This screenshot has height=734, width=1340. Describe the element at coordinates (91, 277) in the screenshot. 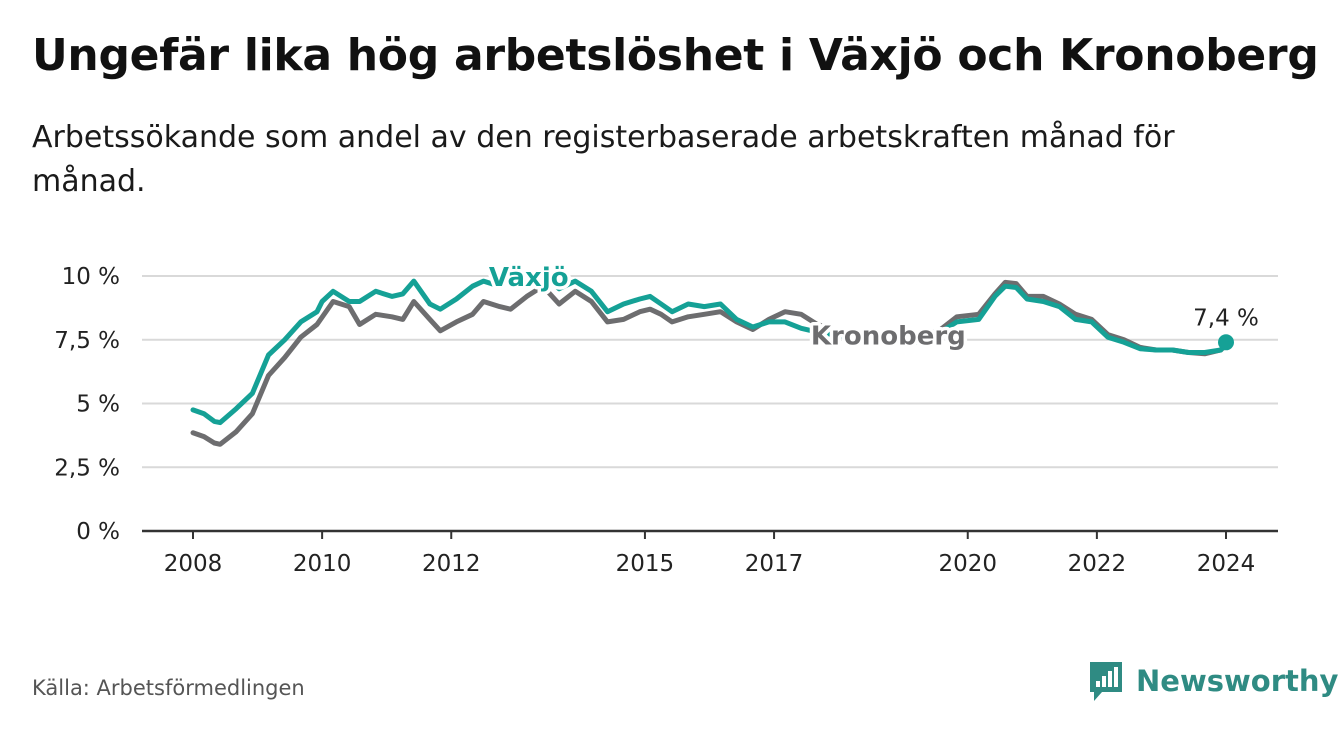

I see `y-tick-label: 10 %` at that location.